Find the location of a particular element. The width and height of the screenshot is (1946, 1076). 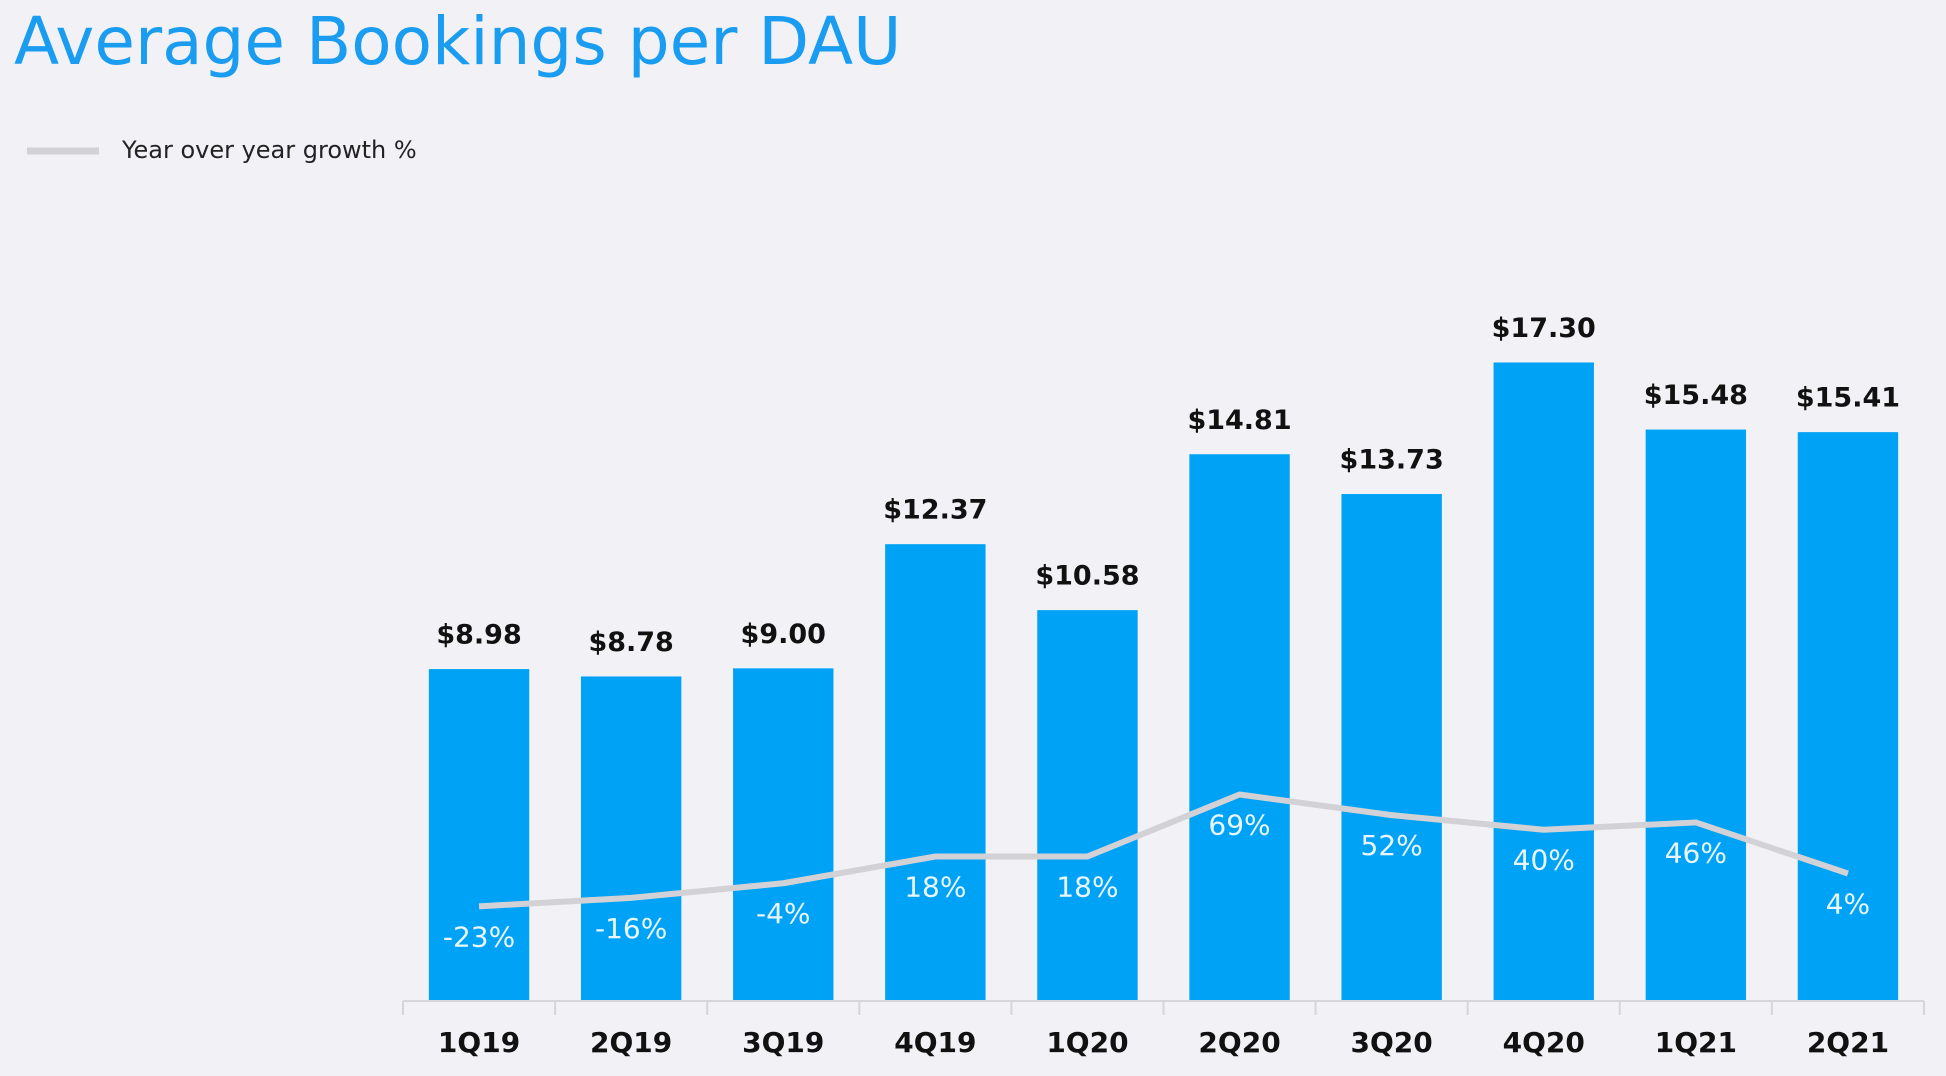

x-tick-label: 1Q21 is located at coordinates (1696, 1042).